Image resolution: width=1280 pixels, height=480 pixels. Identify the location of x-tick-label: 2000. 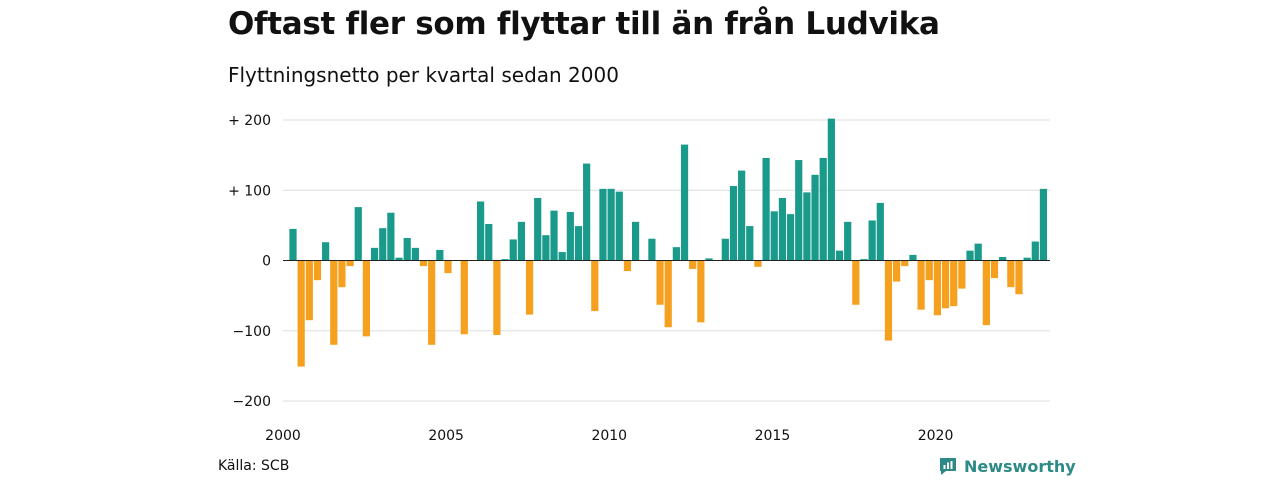
(283, 436).